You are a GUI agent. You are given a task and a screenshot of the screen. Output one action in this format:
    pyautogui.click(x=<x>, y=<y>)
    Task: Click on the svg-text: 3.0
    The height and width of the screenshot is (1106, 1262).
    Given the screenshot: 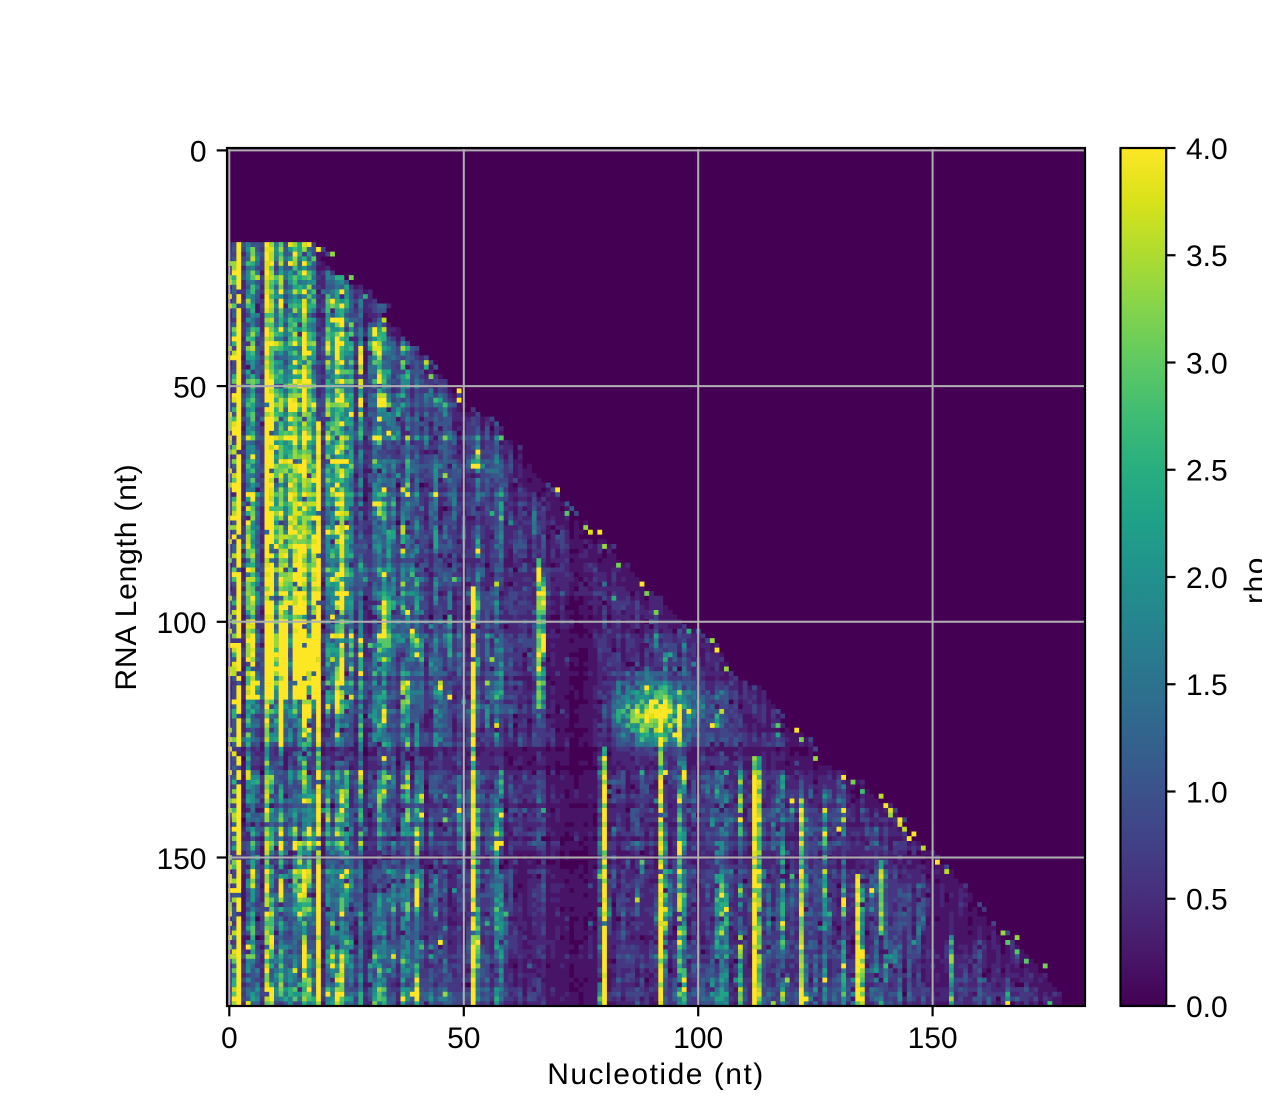 What is the action you would take?
    pyautogui.click(x=1207, y=363)
    